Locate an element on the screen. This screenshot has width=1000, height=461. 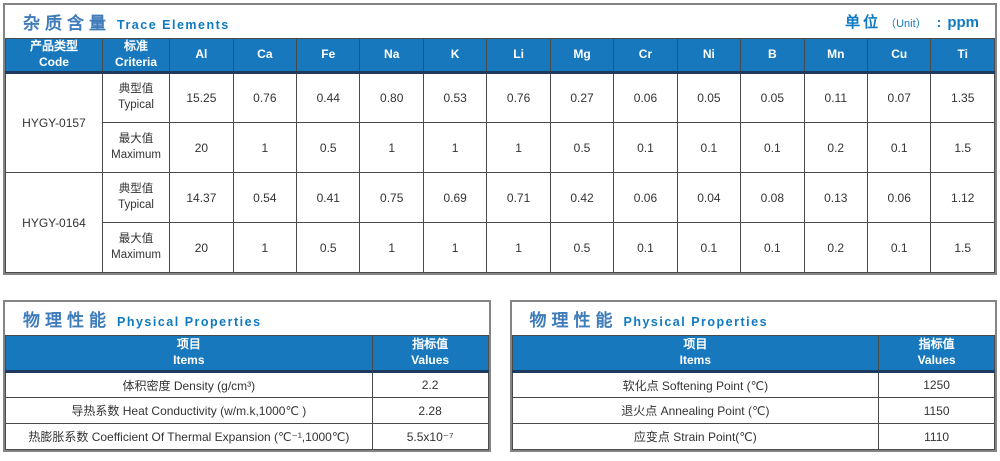
property-value-cell: 5.5x10⁻⁷ is located at coordinates (430, 436).